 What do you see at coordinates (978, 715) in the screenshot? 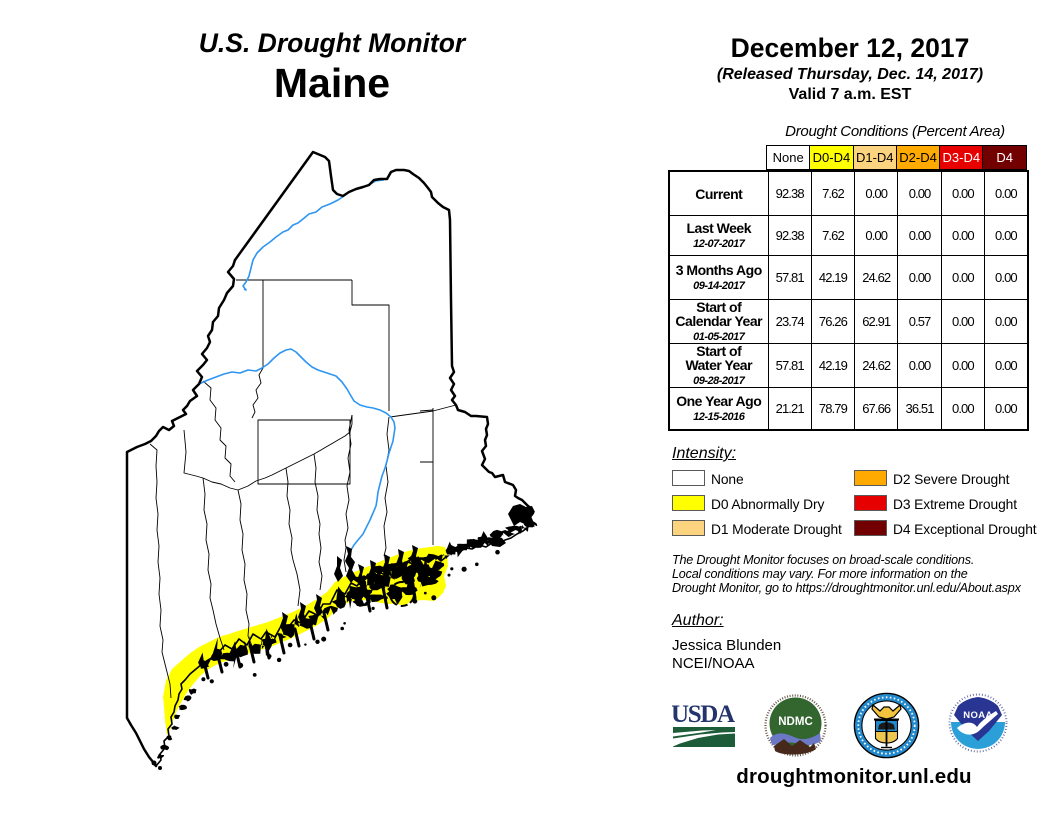
I see `svg-text: NOAA` at bounding box center [978, 715].